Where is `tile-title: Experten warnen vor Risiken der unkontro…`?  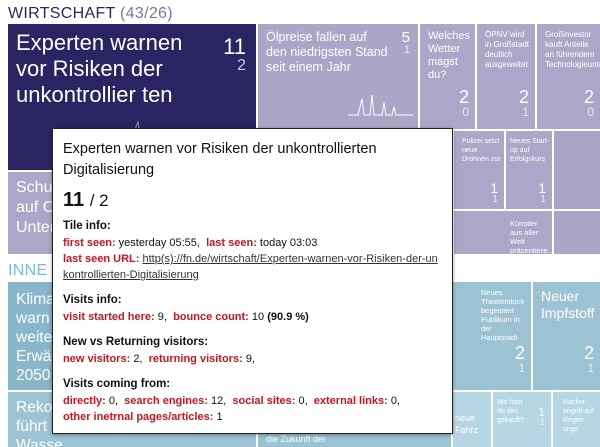
tile-title: Experten warnen vor Risiken der unkontro… is located at coordinates (99, 68).